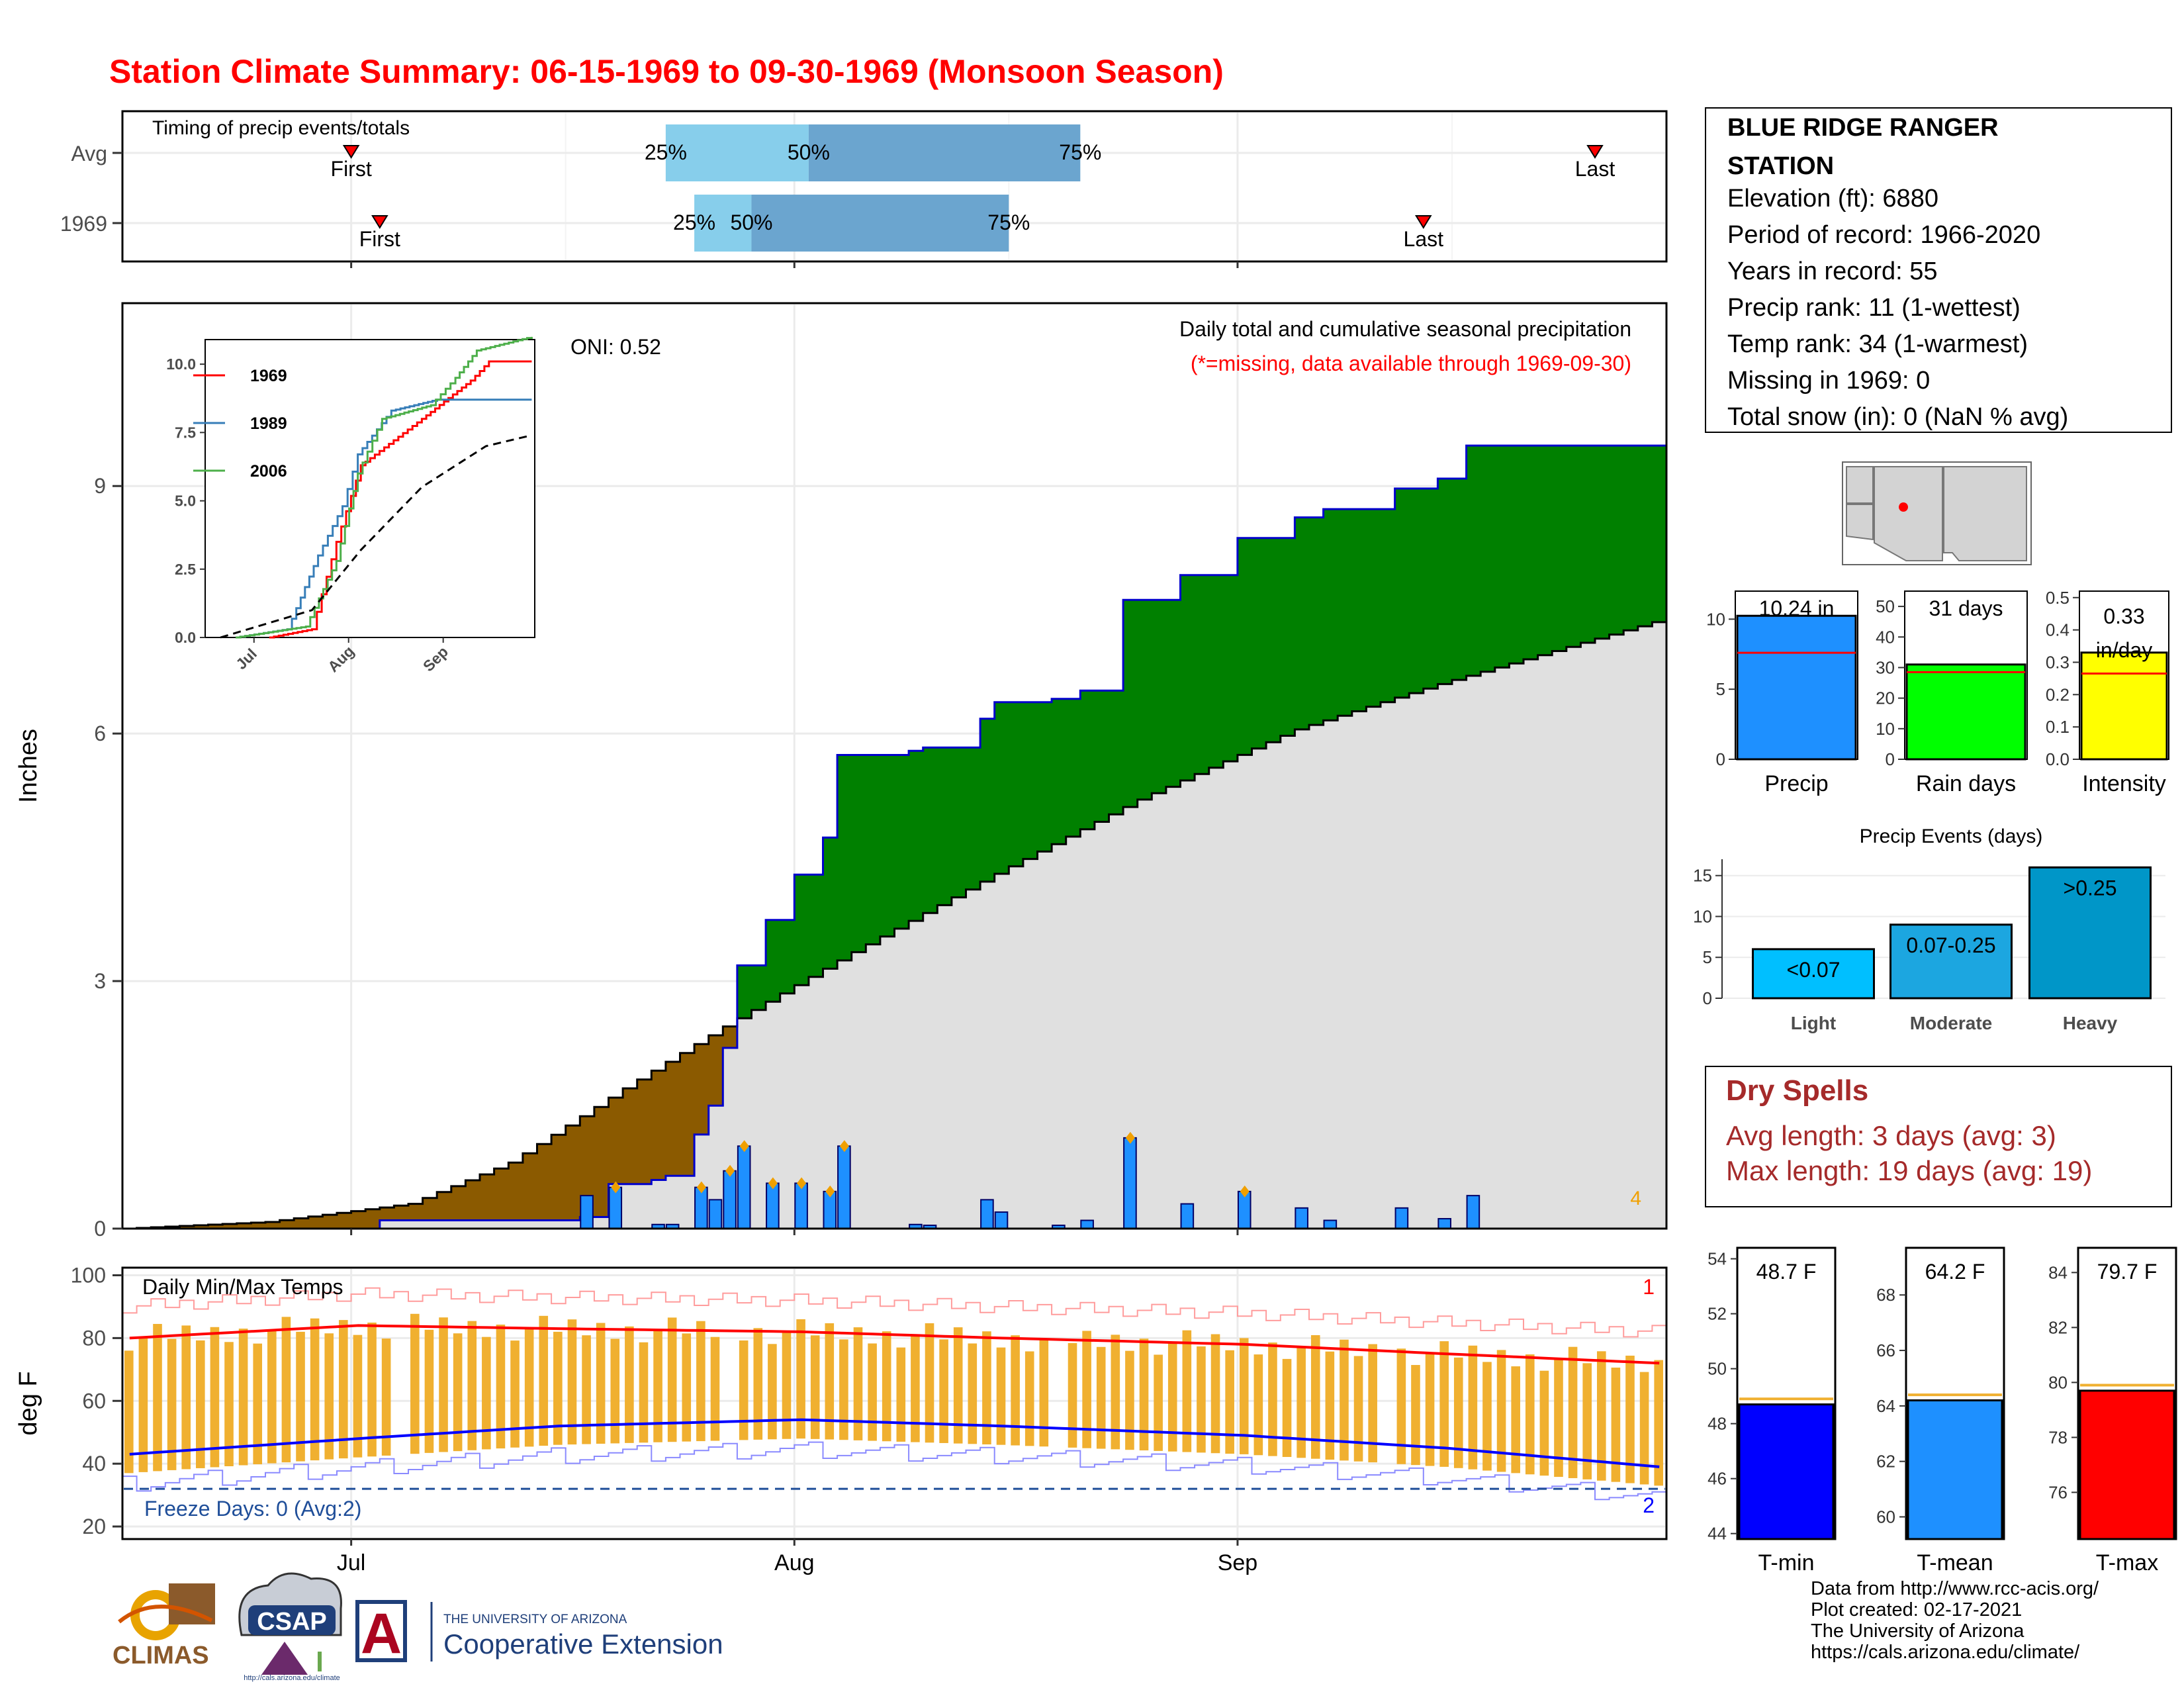 The image size is (2184, 1688). What do you see at coordinates (1863, 128) in the screenshot?
I see `station-name-line1: BLUE RIDGE RANGER` at bounding box center [1863, 128].